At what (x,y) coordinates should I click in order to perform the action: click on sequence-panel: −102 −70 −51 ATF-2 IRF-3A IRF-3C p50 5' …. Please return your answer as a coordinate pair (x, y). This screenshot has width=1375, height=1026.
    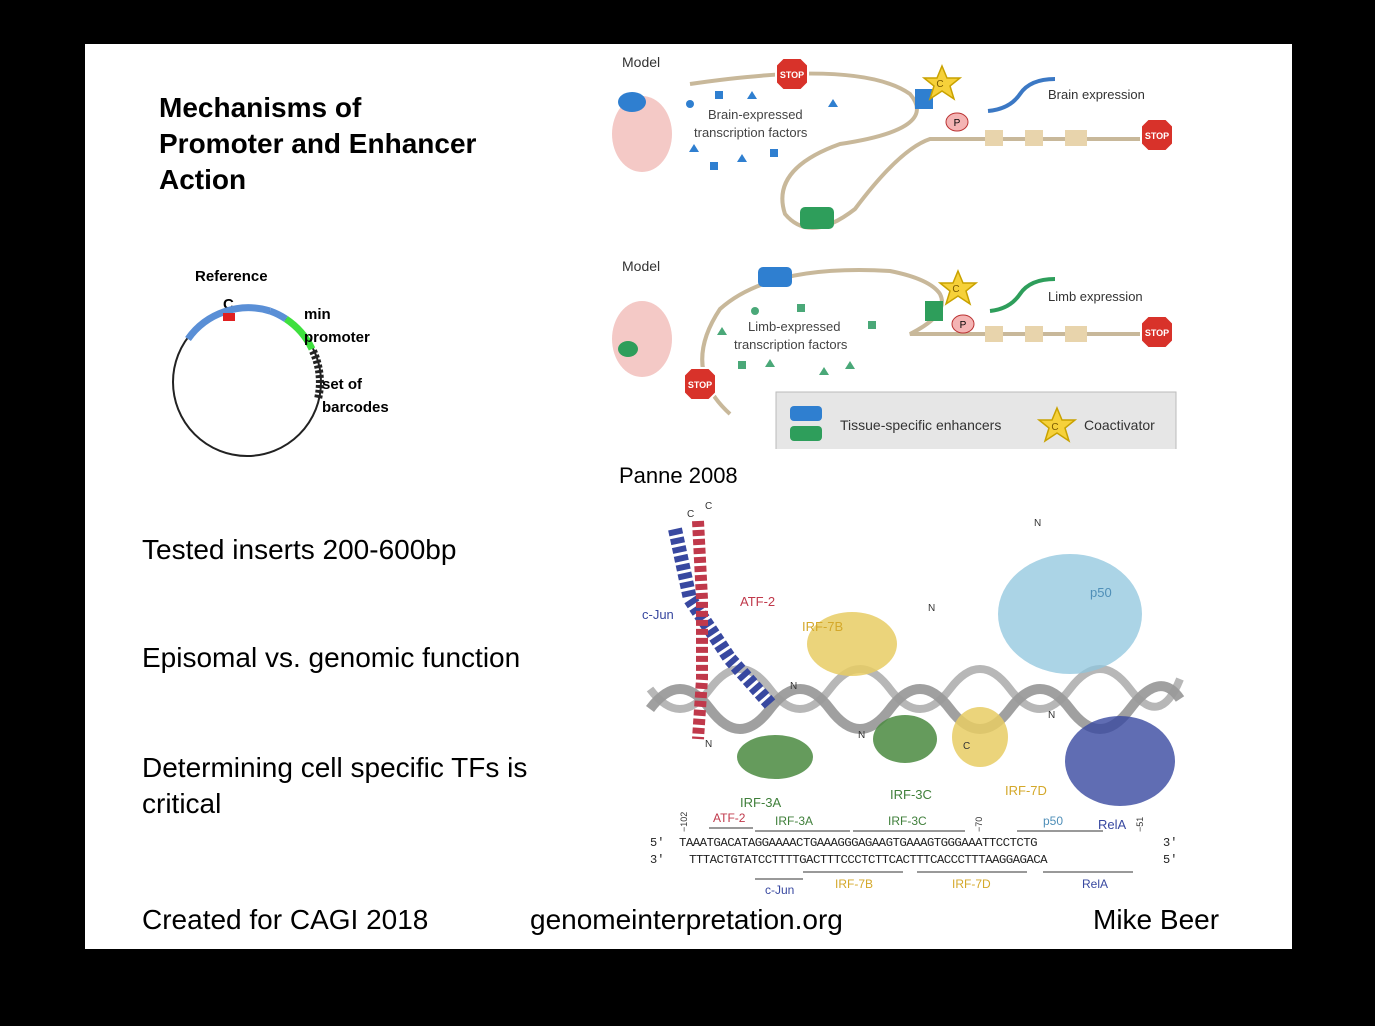
    Looking at the image, I should click on (913, 854).